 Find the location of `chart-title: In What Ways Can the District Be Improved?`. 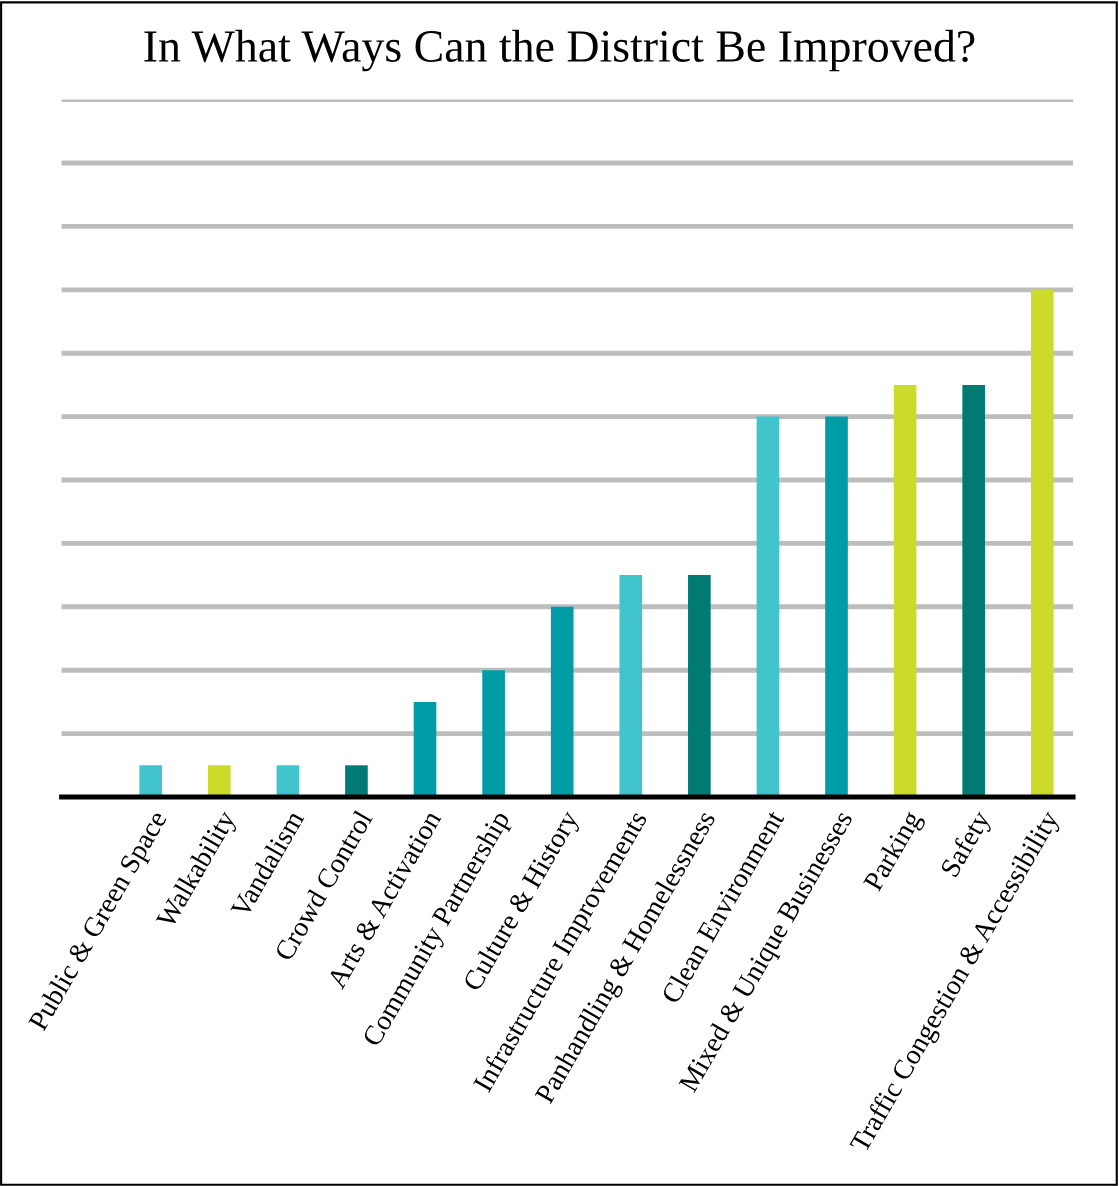

chart-title: In What Ways Can the District Be Improved? is located at coordinates (559, 50).